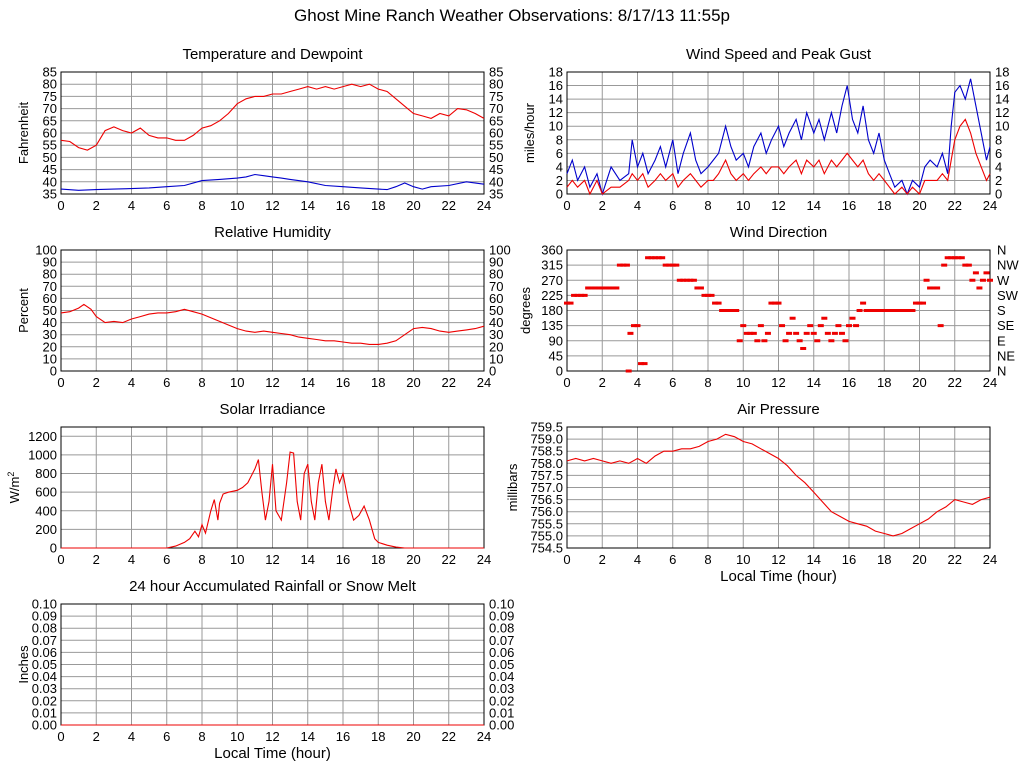 This screenshot has height=768, width=1024. I want to click on y-tick-label: 85, so click(50, 72).